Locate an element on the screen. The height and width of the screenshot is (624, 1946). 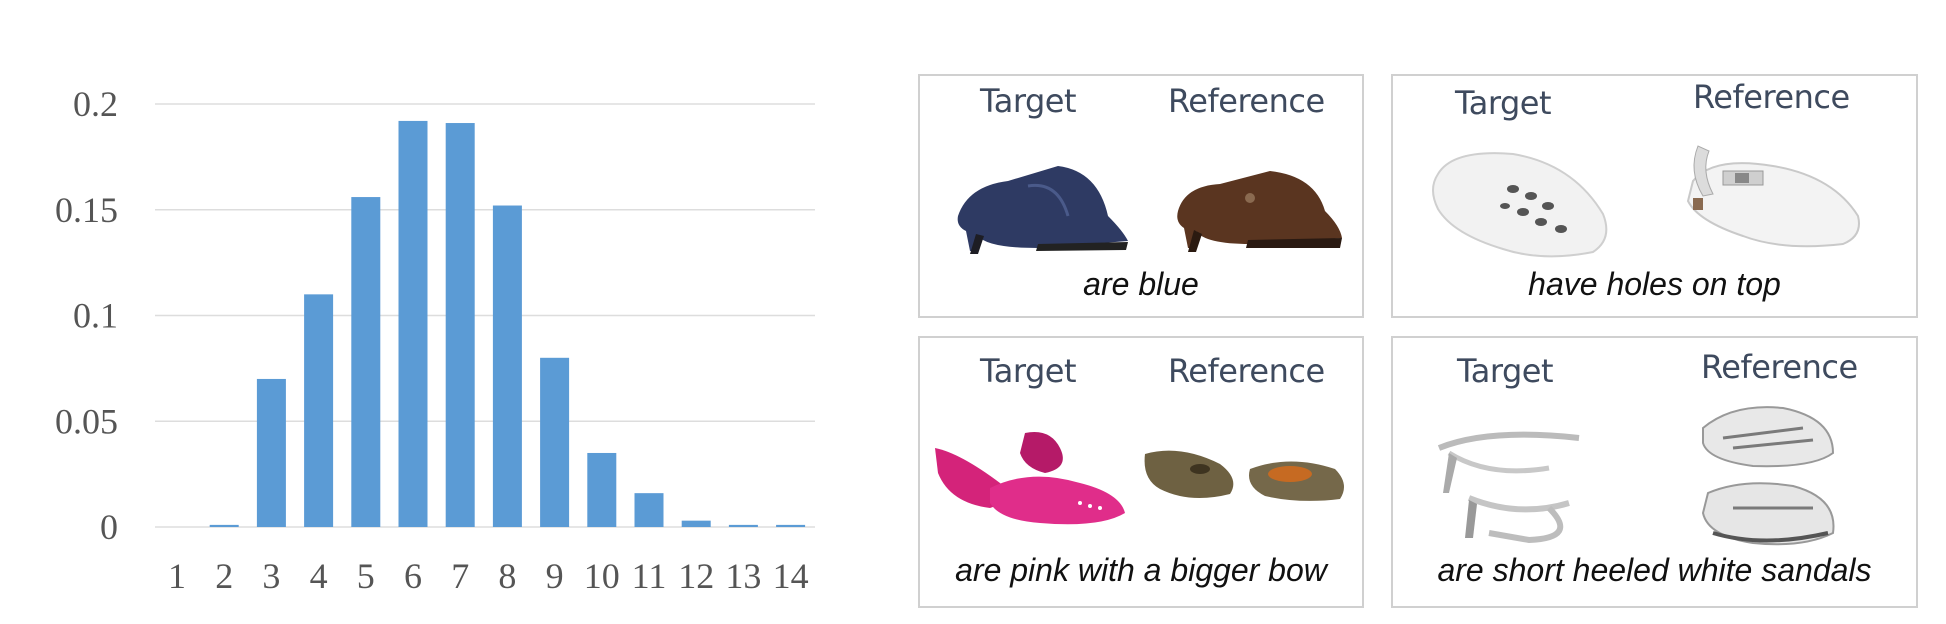
caption: are pink with a bigger bow is located at coordinates (1141, 570).